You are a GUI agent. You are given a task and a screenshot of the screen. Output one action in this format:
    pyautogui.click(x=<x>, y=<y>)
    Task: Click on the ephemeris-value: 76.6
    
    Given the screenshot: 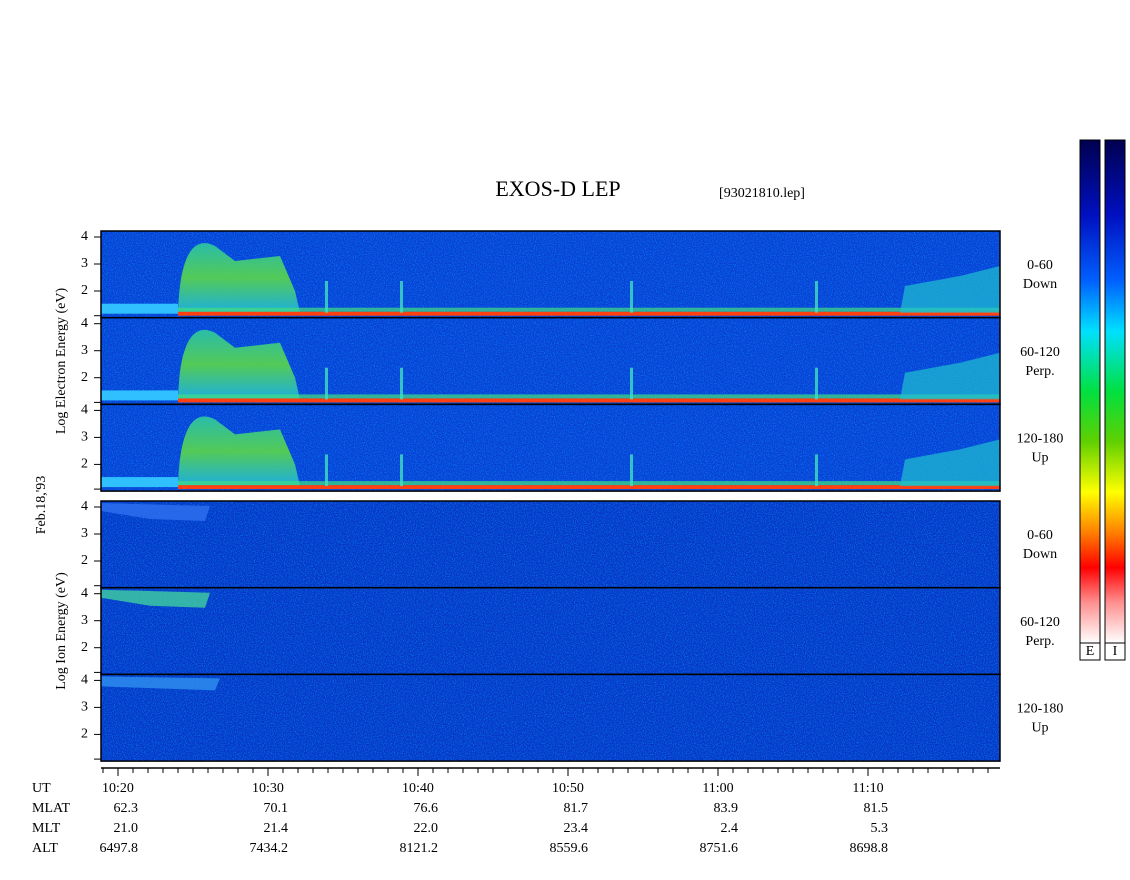 What is the action you would take?
    pyautogui.click(x=426, y=808)
    